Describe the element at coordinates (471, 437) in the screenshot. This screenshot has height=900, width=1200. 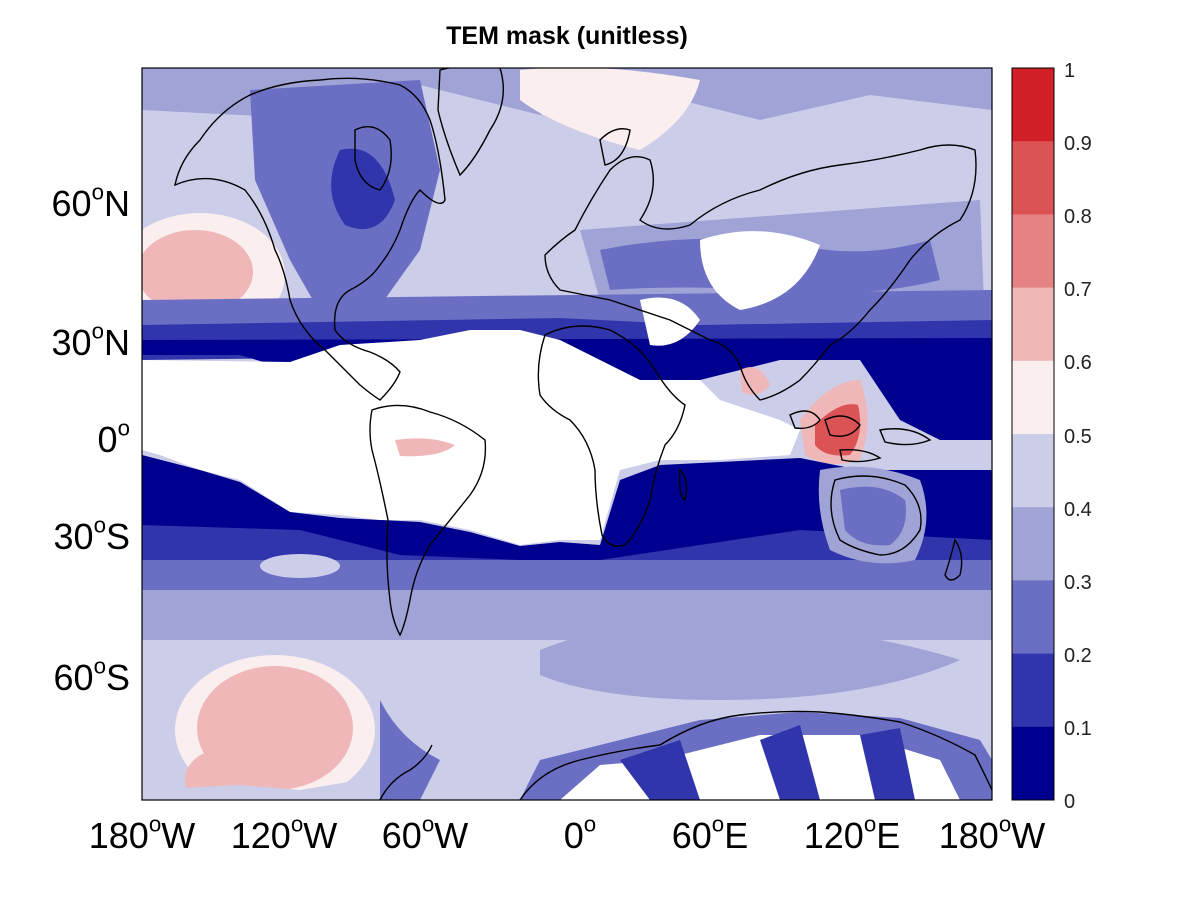
I see `equatorial-white-band` at that location.